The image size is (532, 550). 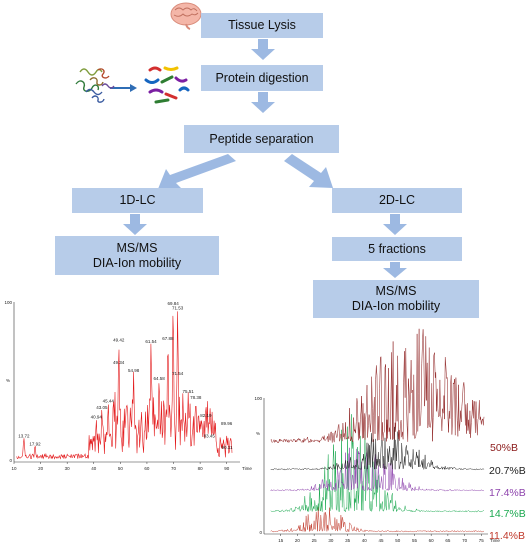 I want to click on peak-label: 67.88, so click(x=168, y=338).